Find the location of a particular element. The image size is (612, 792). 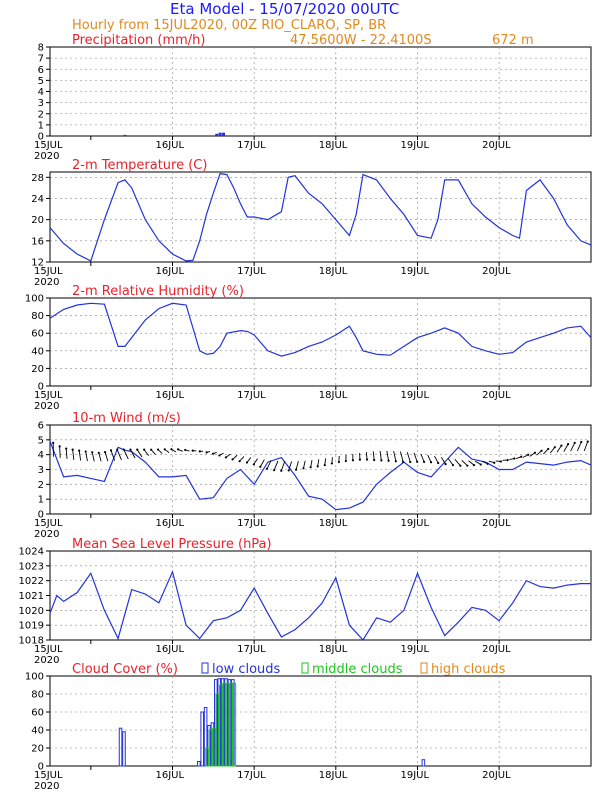

legend-high-label: high clouds is located at coordinates (468, 669).